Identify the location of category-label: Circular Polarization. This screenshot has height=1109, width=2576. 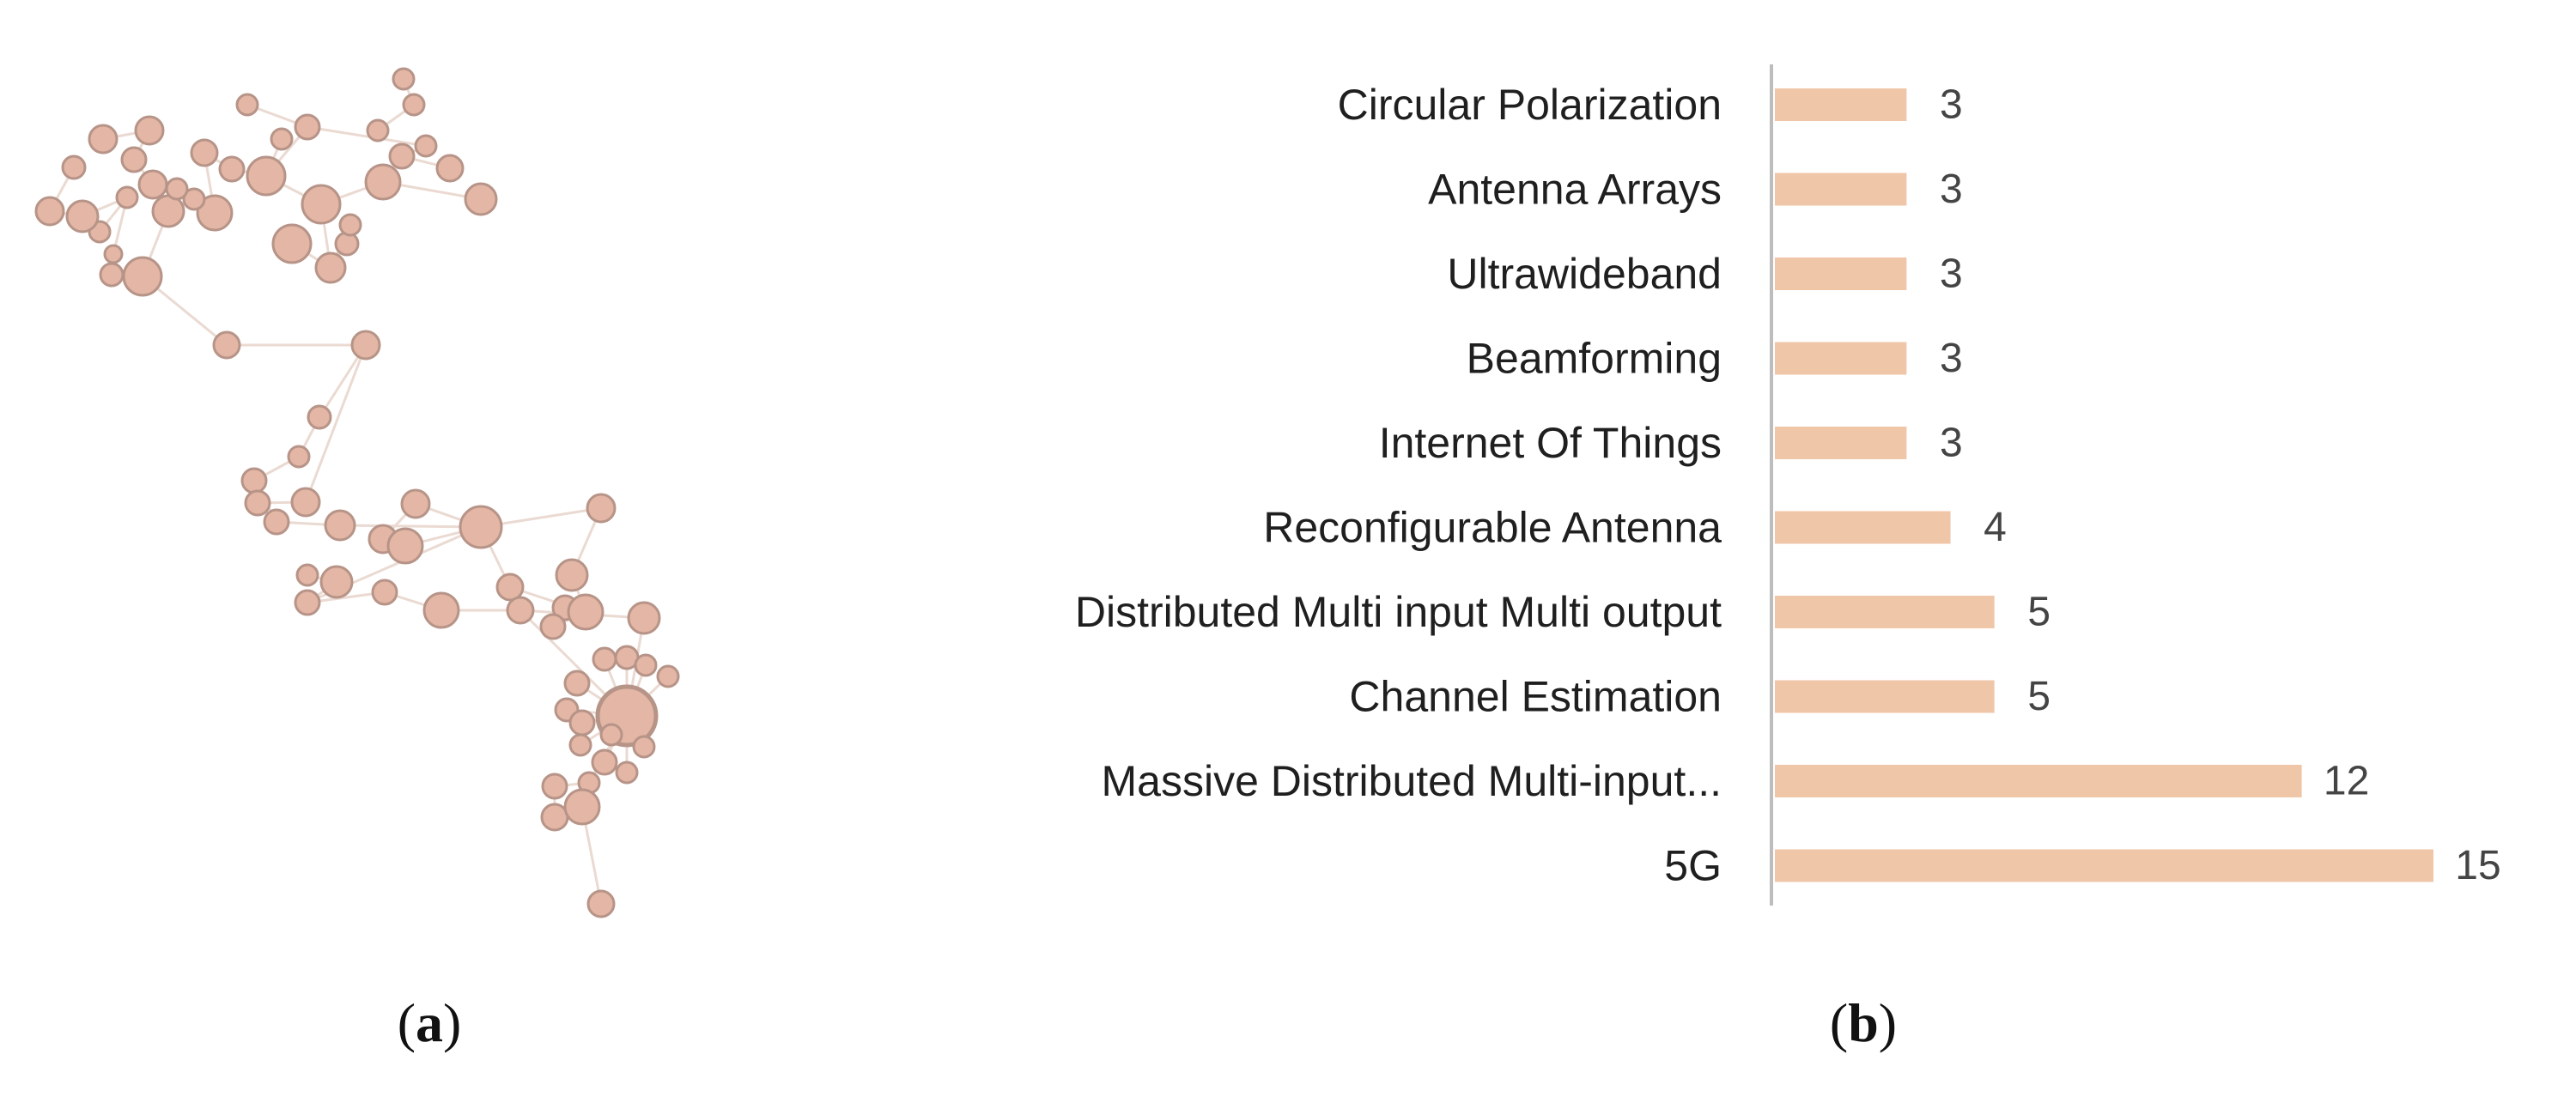
(1530, 105).